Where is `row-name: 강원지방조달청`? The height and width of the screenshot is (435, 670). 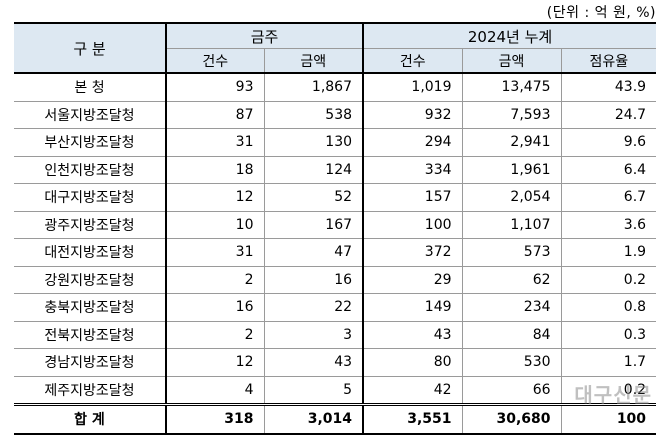
row-name: 강원지방조달청 is located at coordinates (90, 280).